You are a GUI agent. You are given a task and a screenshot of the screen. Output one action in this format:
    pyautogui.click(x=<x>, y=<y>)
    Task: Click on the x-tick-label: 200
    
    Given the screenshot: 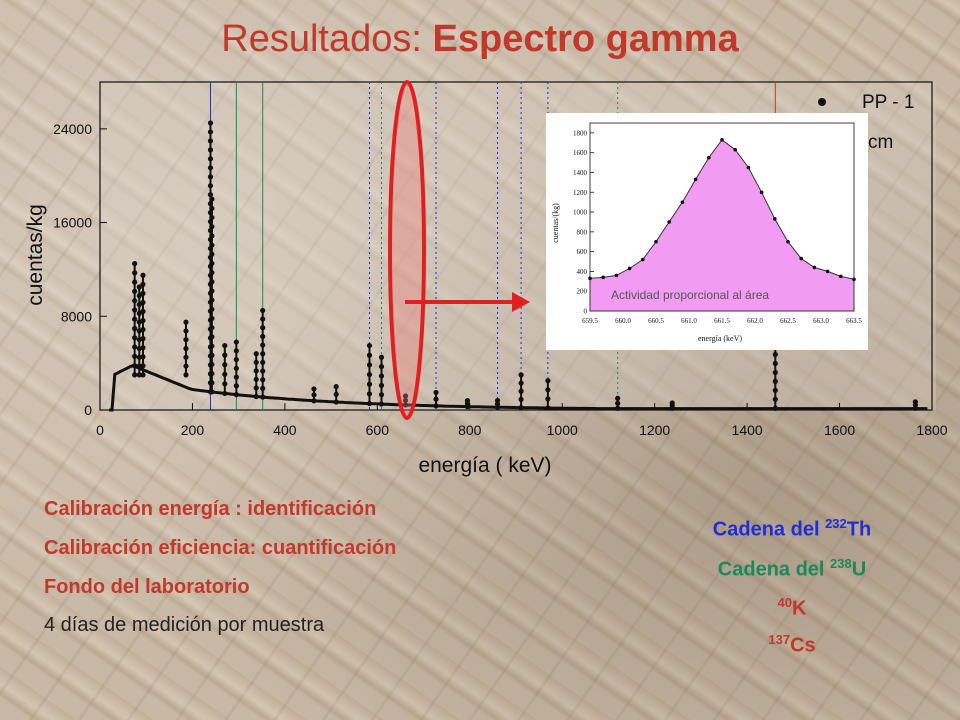 What is the action you would take?
    pyautogui.click(x=193, y=430)
    